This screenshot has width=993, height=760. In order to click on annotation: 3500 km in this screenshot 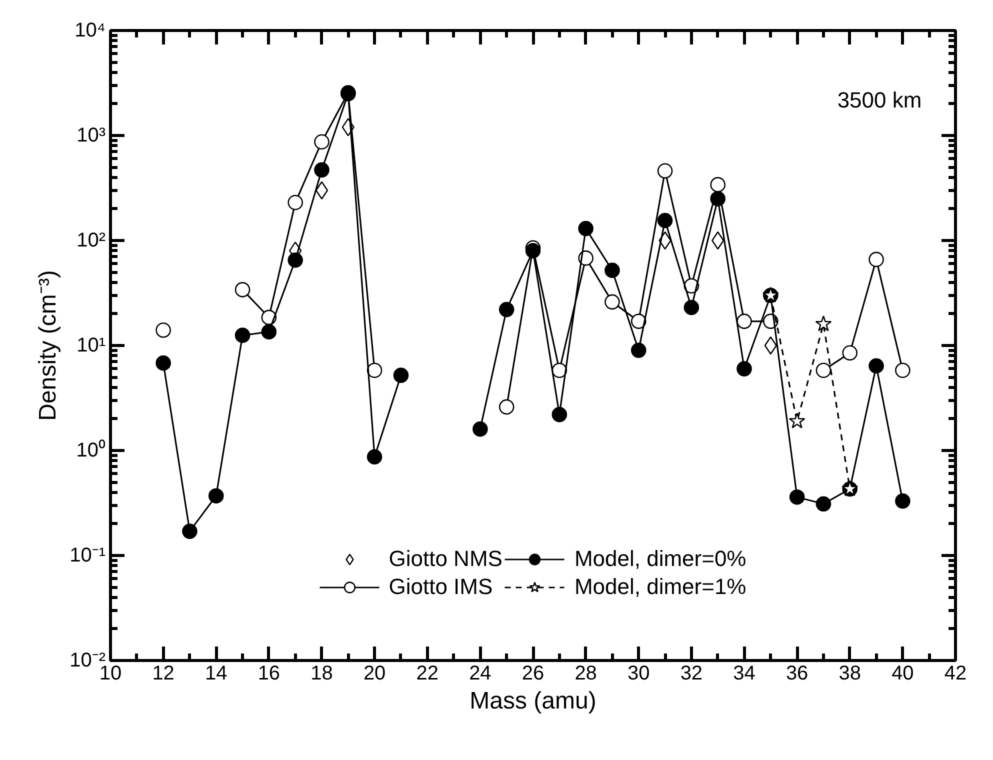, I will do `click(879, 99)`.